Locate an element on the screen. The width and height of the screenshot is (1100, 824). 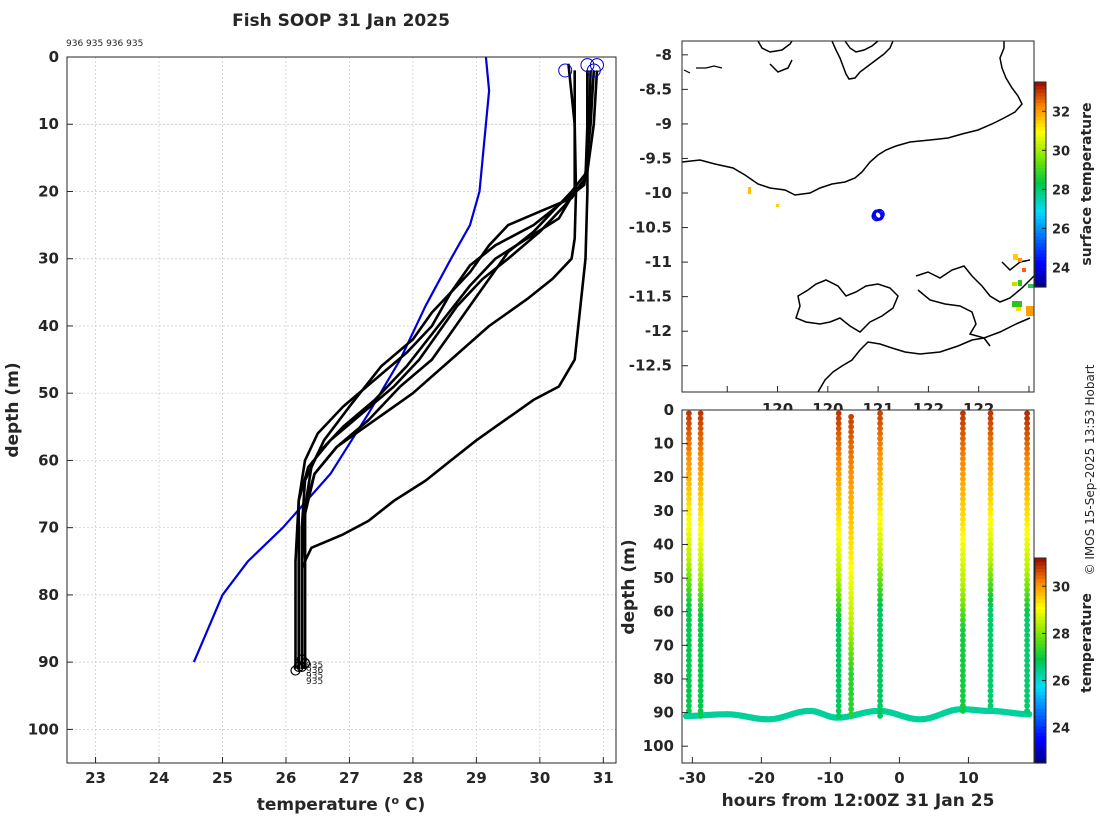
x-tick-label: 29 is located at coordinates (476, 778).